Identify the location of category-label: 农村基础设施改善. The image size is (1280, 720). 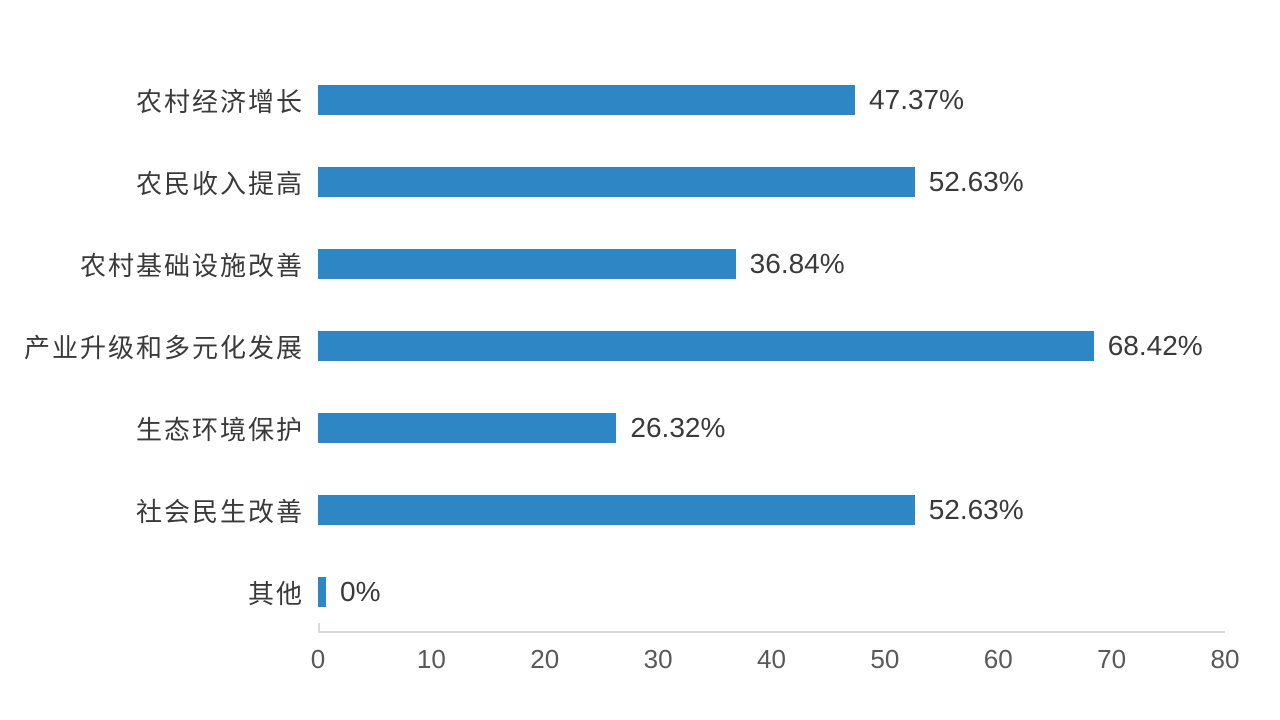
(191, 265).